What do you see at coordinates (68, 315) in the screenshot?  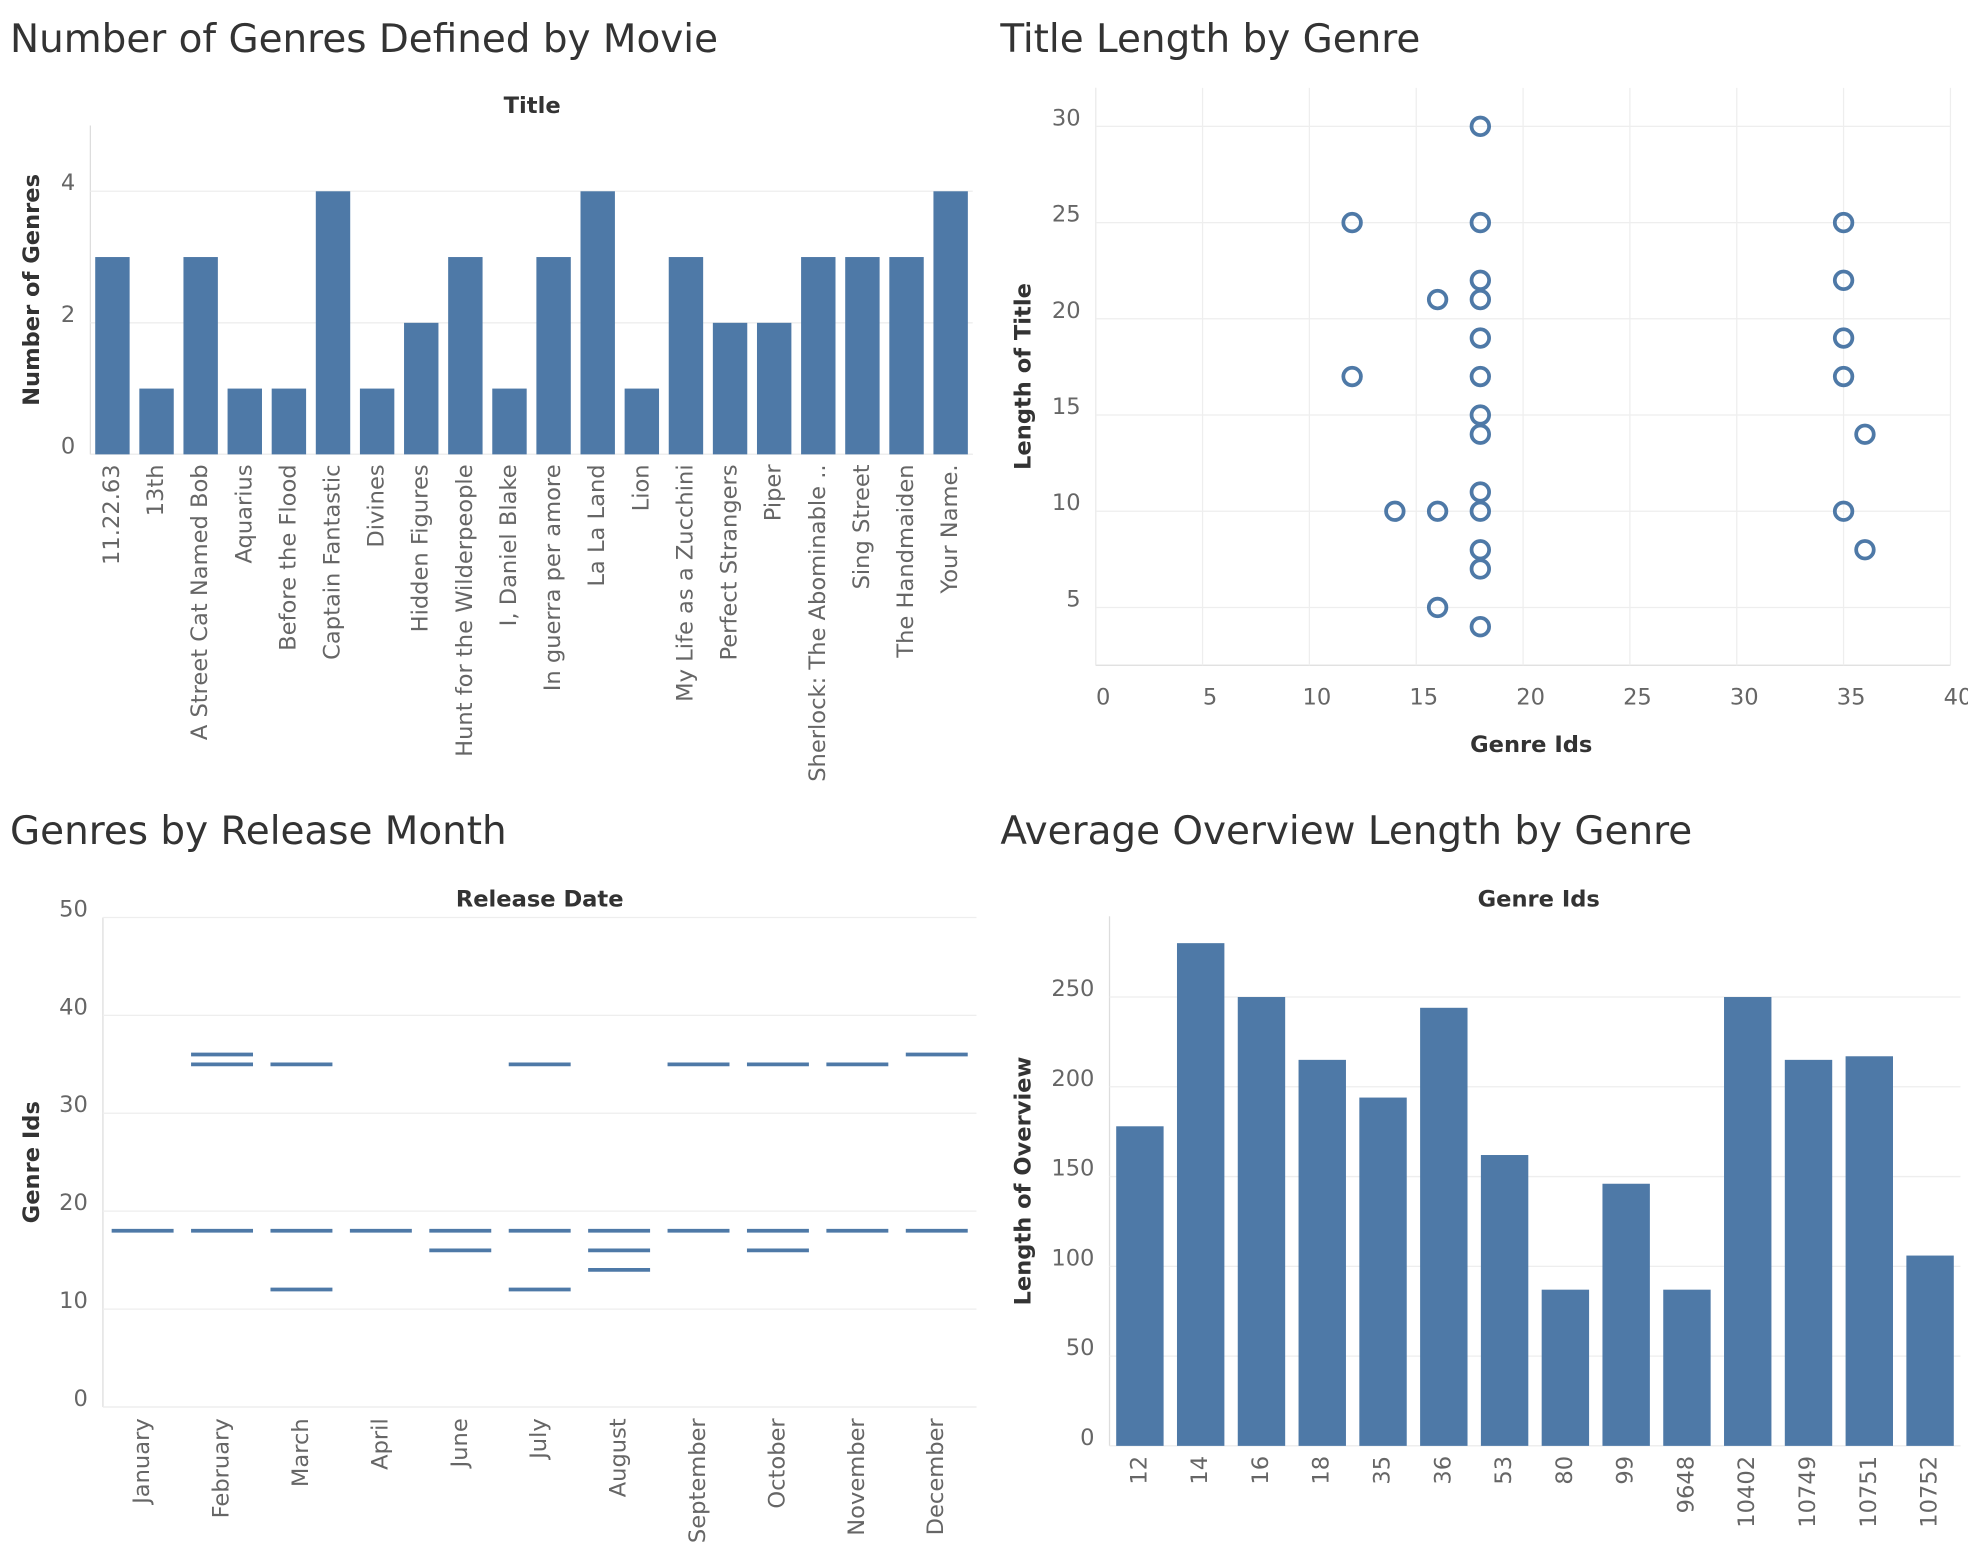 I see `y-tick-label: 2` at bounding box center [68, 315].